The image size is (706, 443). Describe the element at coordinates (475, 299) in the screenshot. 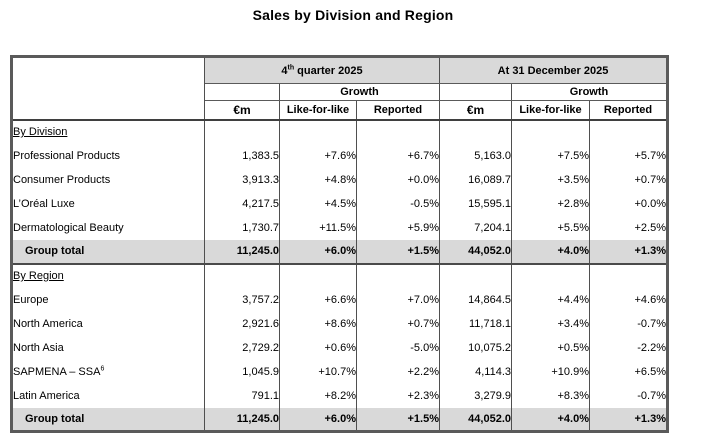

I see `cell-fy-eur: 14,864.5` at that location.